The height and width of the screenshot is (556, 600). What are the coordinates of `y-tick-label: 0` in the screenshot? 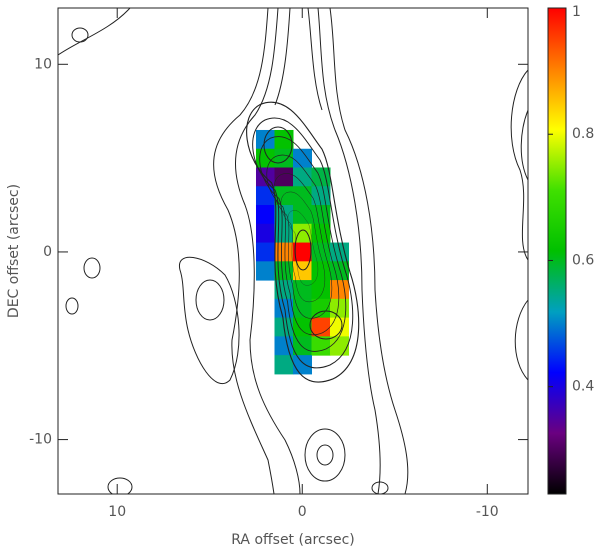 It's located at (47, 252).